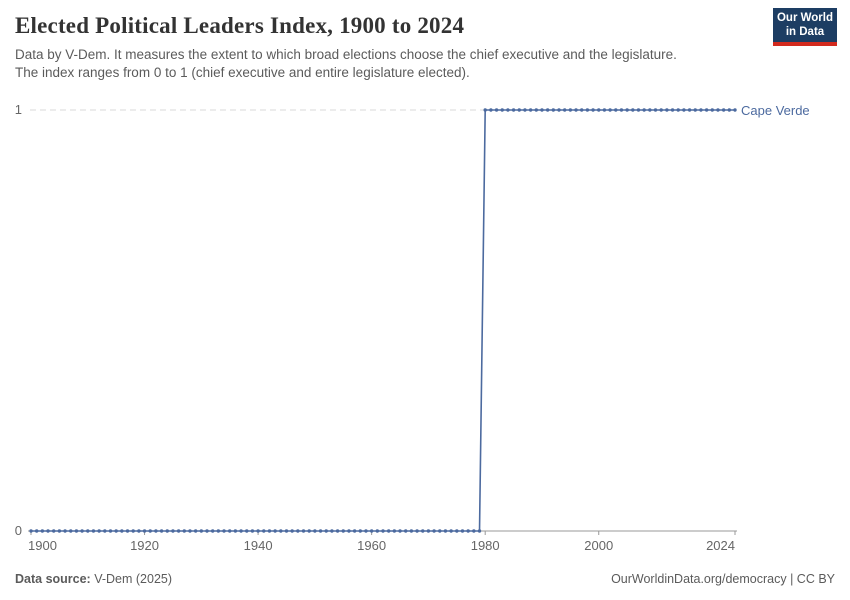  What do you see at coordinates (805, 32) in the screenshot?
I see `owid-logo-line2: in Data` at bounding box center [805, 32].